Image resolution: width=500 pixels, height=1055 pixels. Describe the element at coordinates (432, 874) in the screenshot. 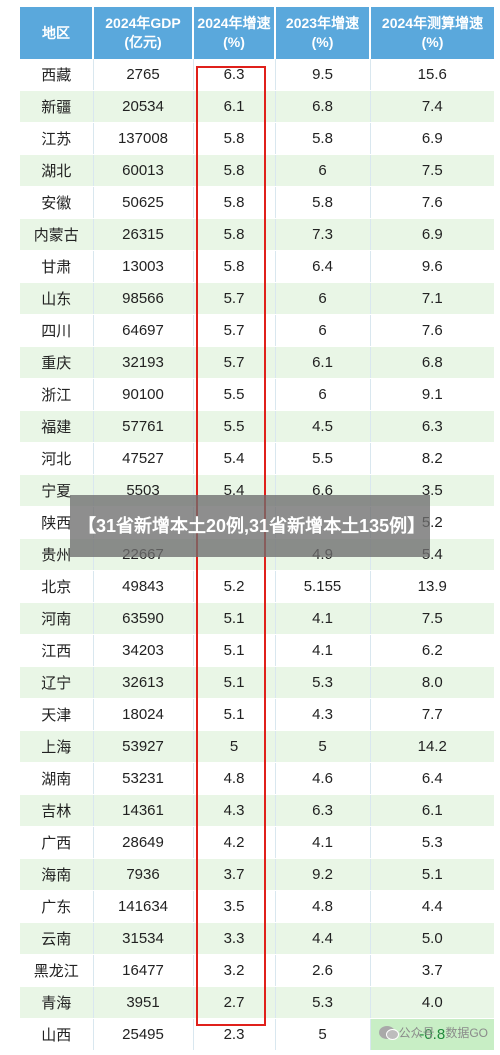

I see `estimated-growth-cell: 5.1` at that location.